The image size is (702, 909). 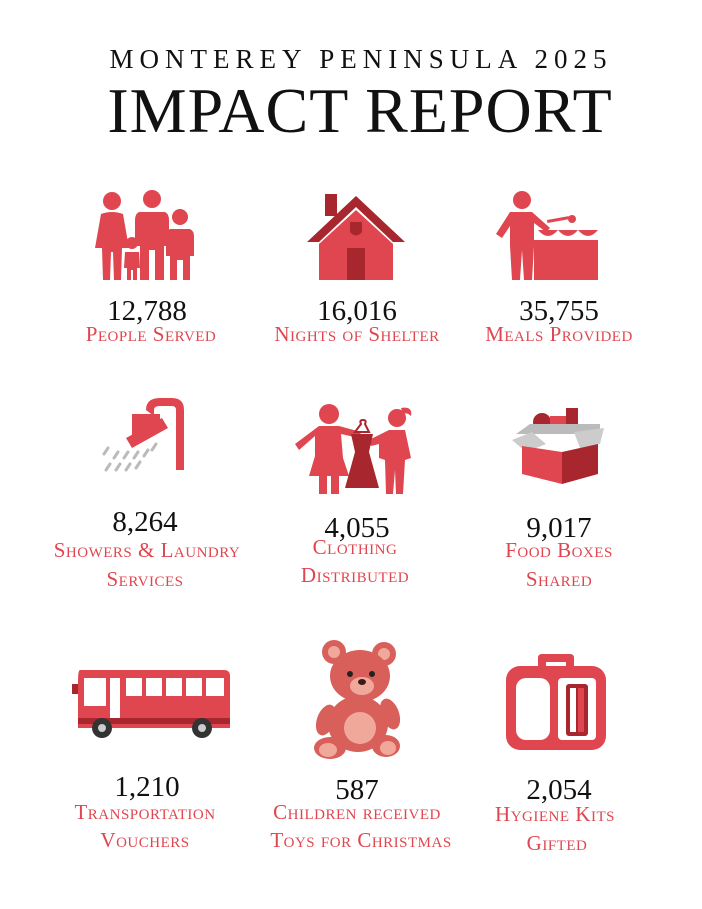 I want to click on stat-value: 16,016, so click(x=357, y=311).